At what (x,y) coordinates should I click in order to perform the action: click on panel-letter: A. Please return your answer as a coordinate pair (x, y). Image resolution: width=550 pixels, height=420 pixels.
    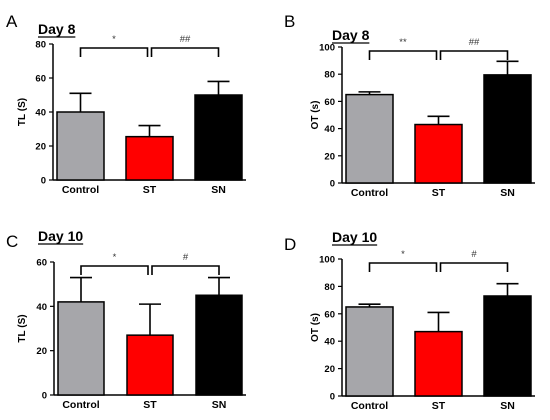
    Looking at the image, I should click on (12, 21).